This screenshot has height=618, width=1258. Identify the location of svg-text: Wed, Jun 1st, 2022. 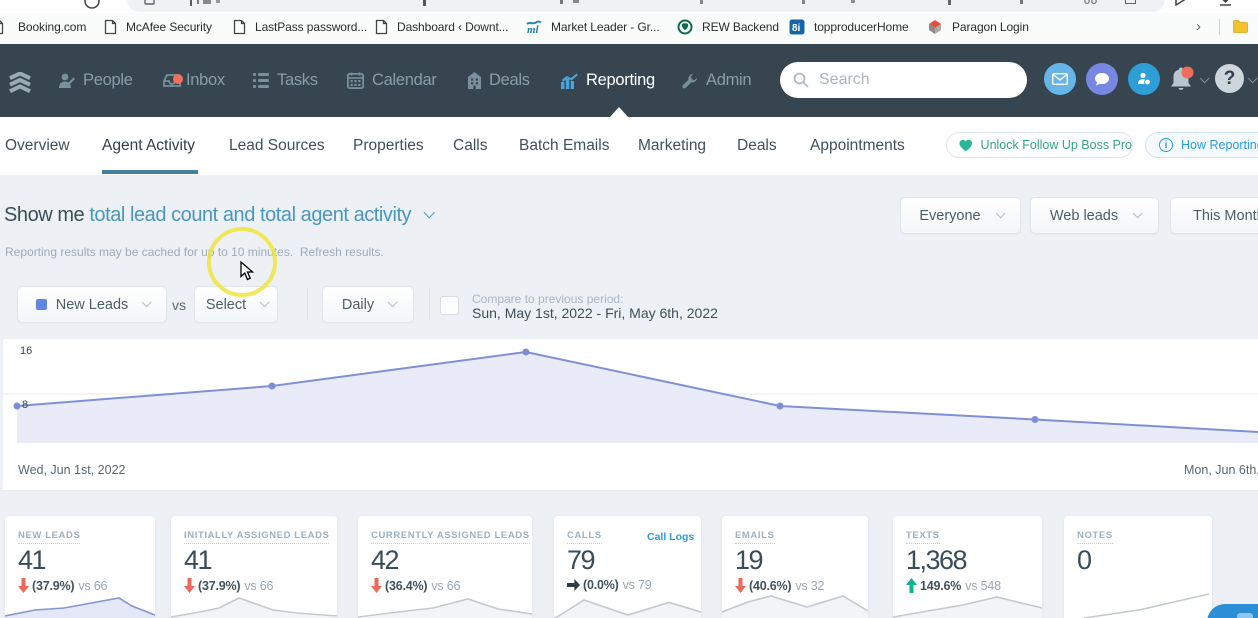
(72, 470).